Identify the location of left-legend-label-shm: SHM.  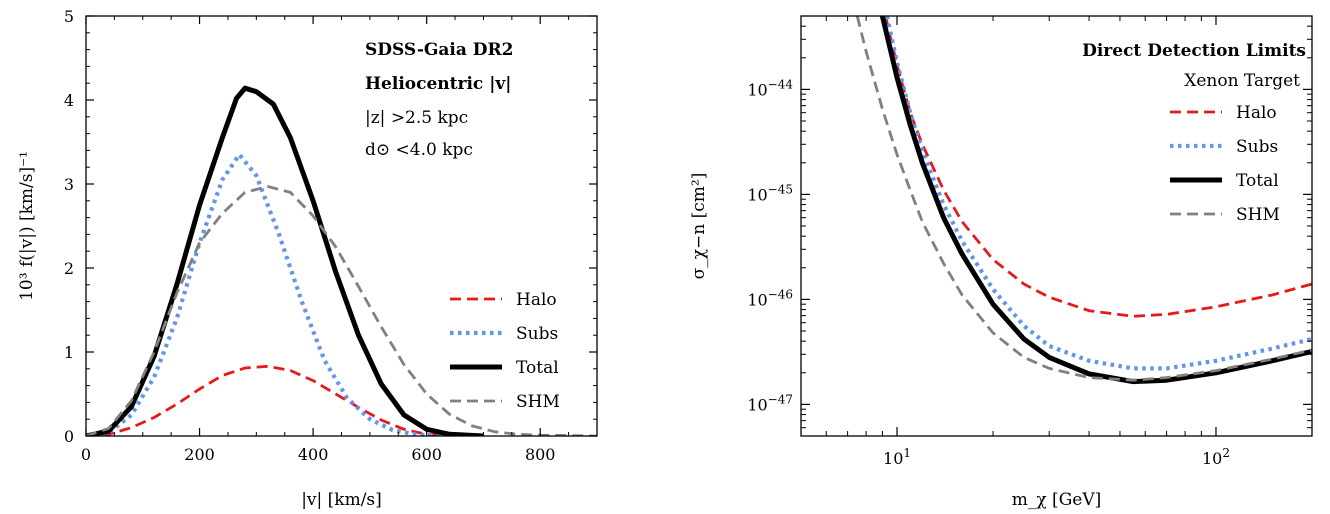
(538, 402).